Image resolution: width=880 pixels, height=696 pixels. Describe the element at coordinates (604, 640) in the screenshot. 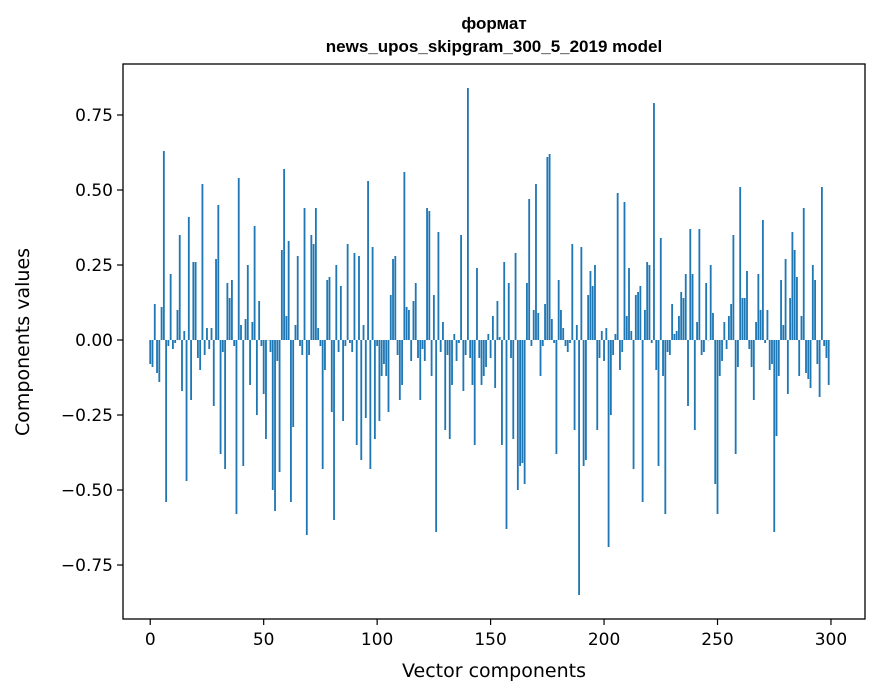

I see `x-tick-label: 200` at that location.